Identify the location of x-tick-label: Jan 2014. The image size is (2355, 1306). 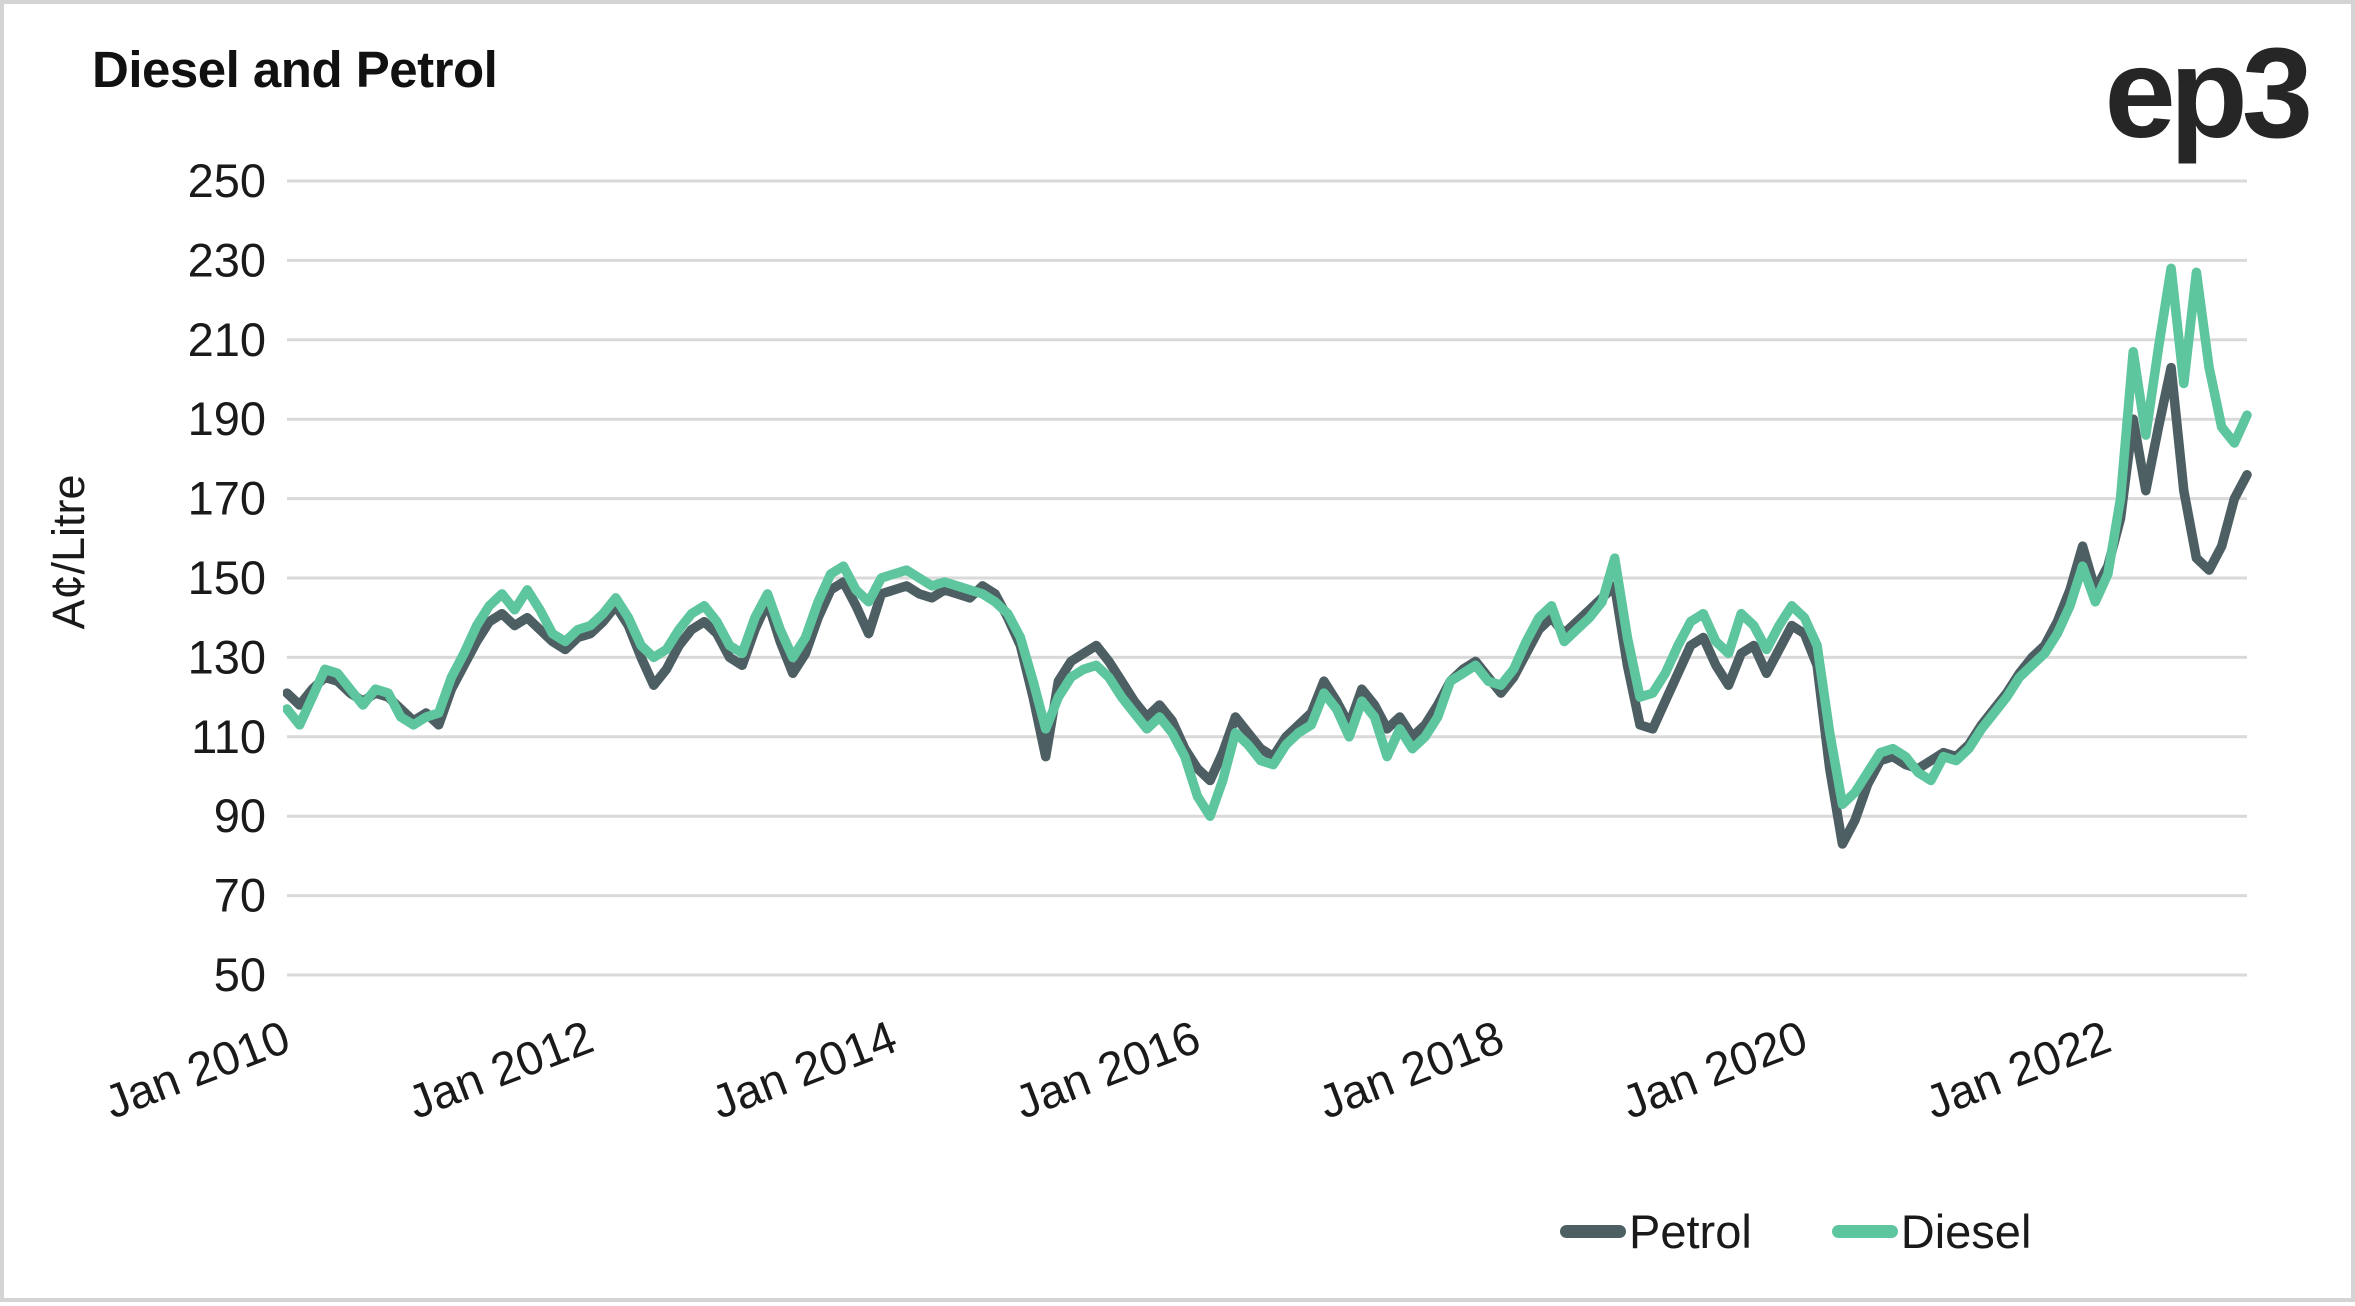
(804, 1069).